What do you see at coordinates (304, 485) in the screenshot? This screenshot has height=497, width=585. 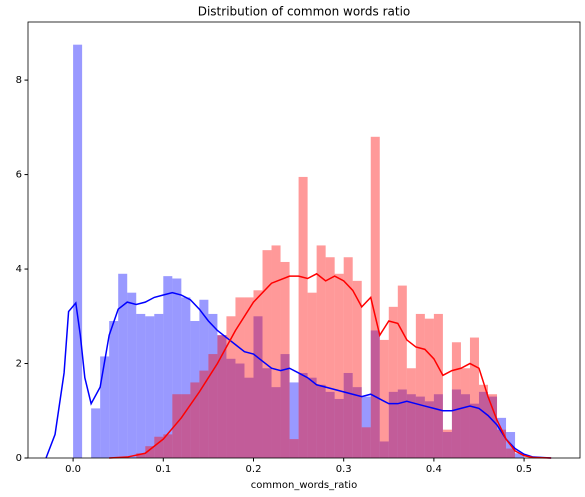 I see `x-axis-label: common_words_ratio` at bounding box center [304, 485].